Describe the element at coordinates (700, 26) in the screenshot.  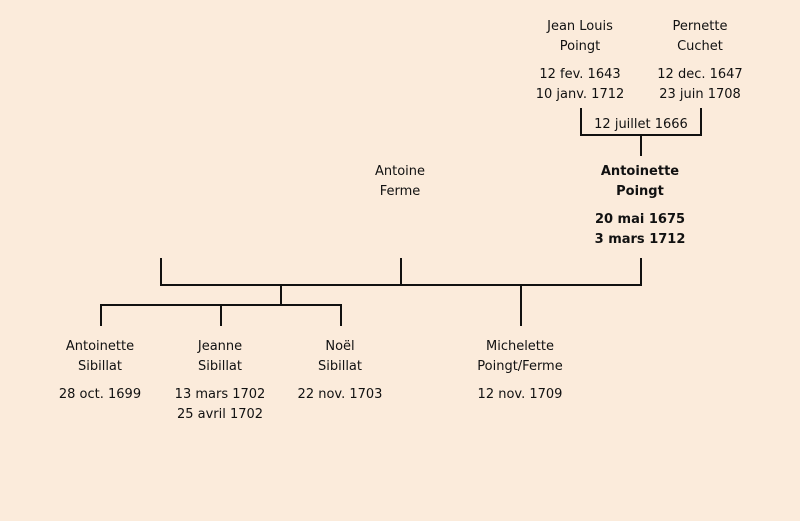
I see `person-name: Pernette` at that location.